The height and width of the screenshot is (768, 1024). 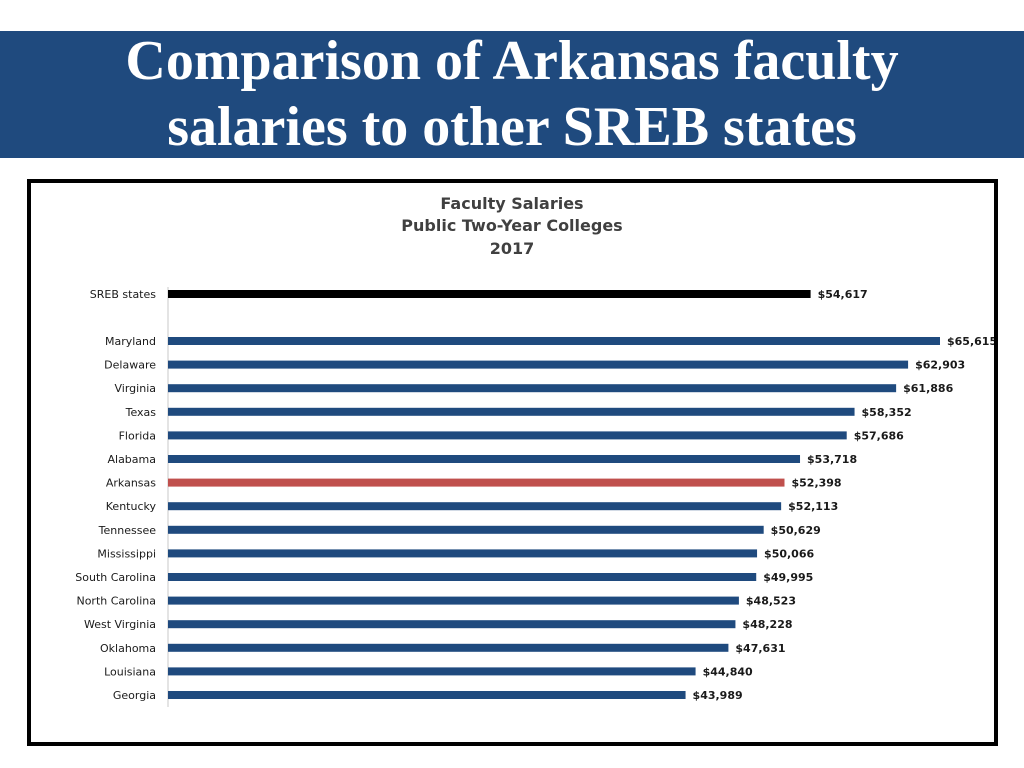 I want to click on bar-row-oklahoma: Oklahoma $47,631, so click(x=443, y=648).